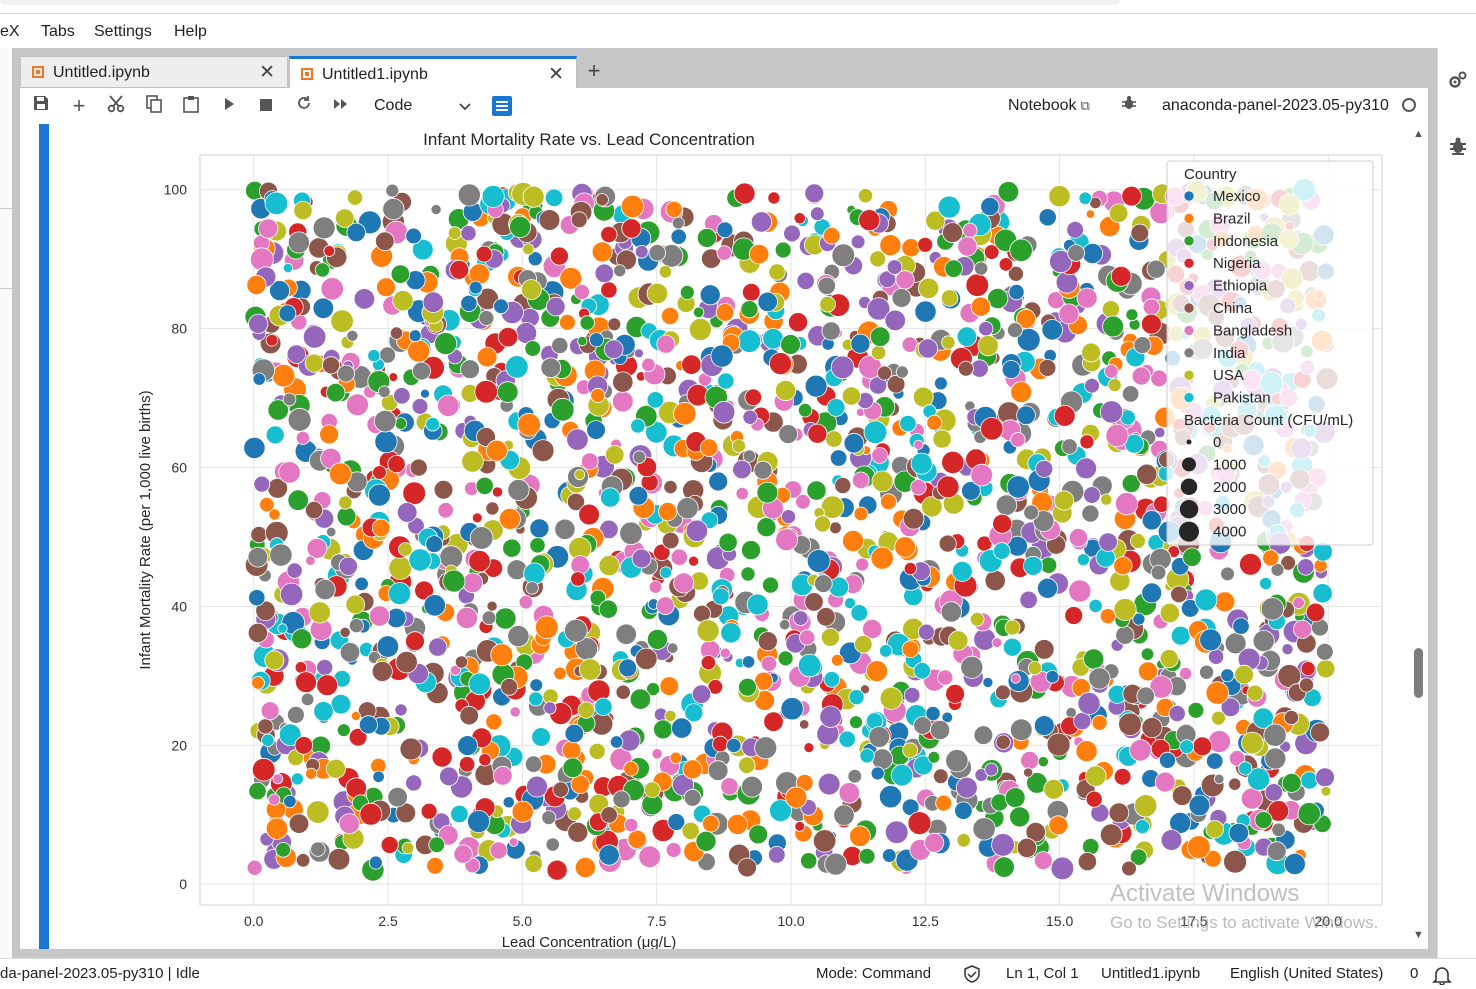 Image resolution: width=1476 pixels, height=989 pixels. Describe the element at coordinates (1418, 935) in the screenshot. I see `scroll-down-icon: ▼` at that location.